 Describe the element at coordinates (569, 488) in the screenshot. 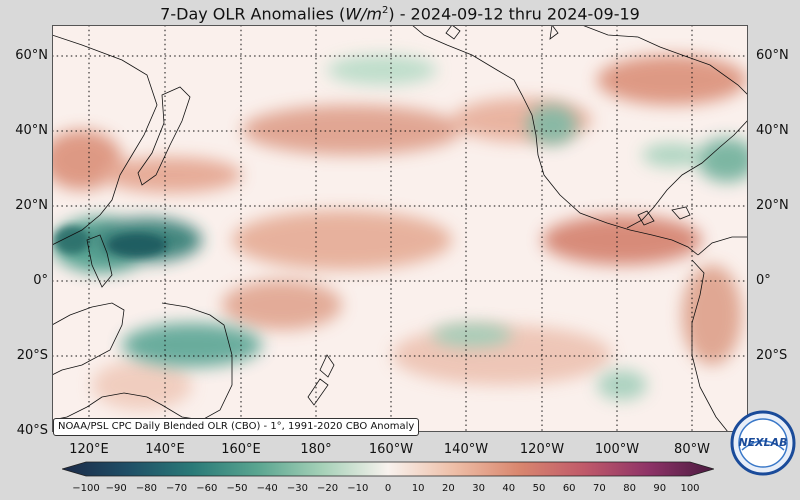

I see `colorbar-tick-label: 60` at that location.